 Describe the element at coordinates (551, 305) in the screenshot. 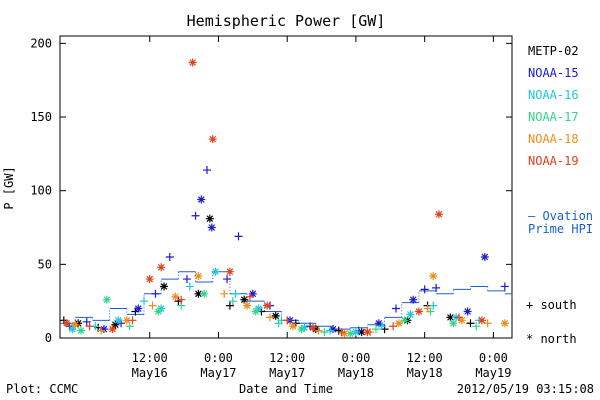

I see `south-marker-legend: + south` at that location.